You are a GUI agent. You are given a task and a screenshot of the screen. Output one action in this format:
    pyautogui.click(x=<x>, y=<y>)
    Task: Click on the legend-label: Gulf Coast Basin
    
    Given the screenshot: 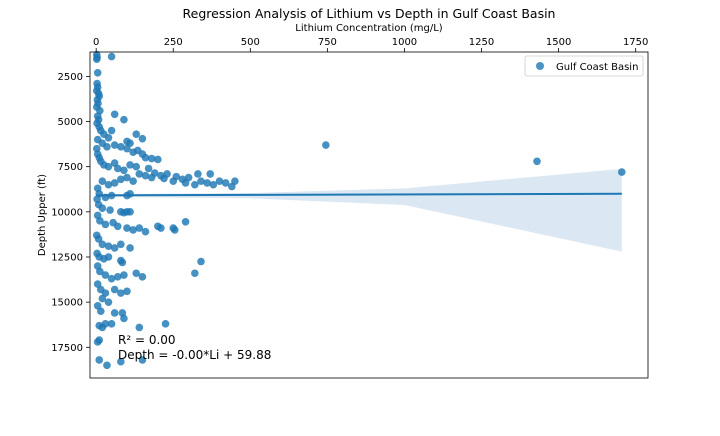 What is the action you would take?
    pyautogui.click(x=597, y=67)
    